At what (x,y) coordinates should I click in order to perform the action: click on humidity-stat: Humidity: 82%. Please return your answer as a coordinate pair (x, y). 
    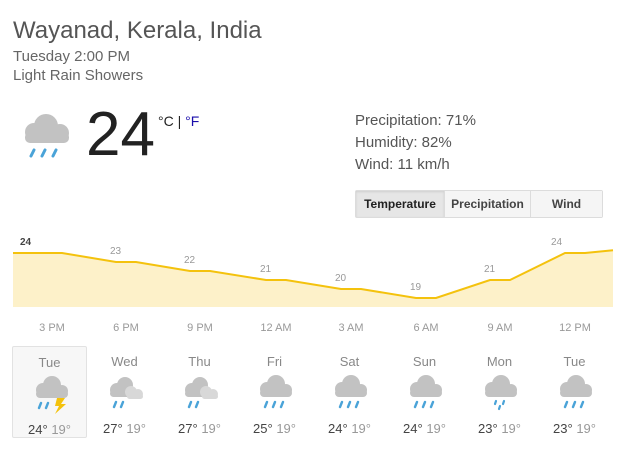
    Looking at the image, I should click on (403, 142).